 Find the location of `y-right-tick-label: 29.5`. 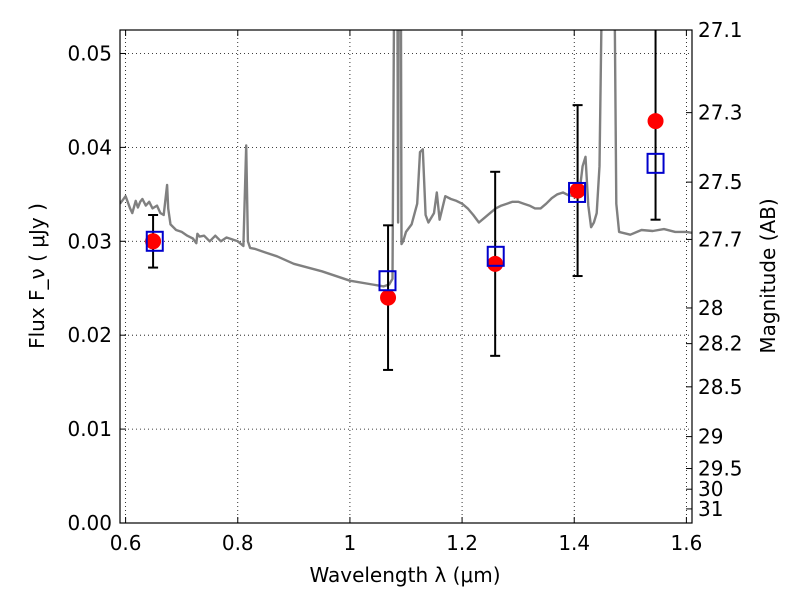

y-right-tick-label: 29.5 is located at coordinates (720, 469).